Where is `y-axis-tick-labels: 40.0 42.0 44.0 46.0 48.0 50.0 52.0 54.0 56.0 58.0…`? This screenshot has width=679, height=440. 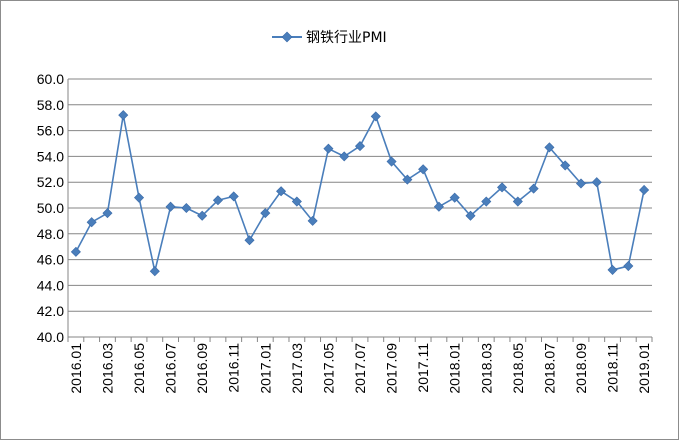
y-axis-tick-labels: 40.0 42.0 44.0 46.0 48.0 50.0 52.0 54.0 56.0 58.0… is located at coordinates (50, 208).